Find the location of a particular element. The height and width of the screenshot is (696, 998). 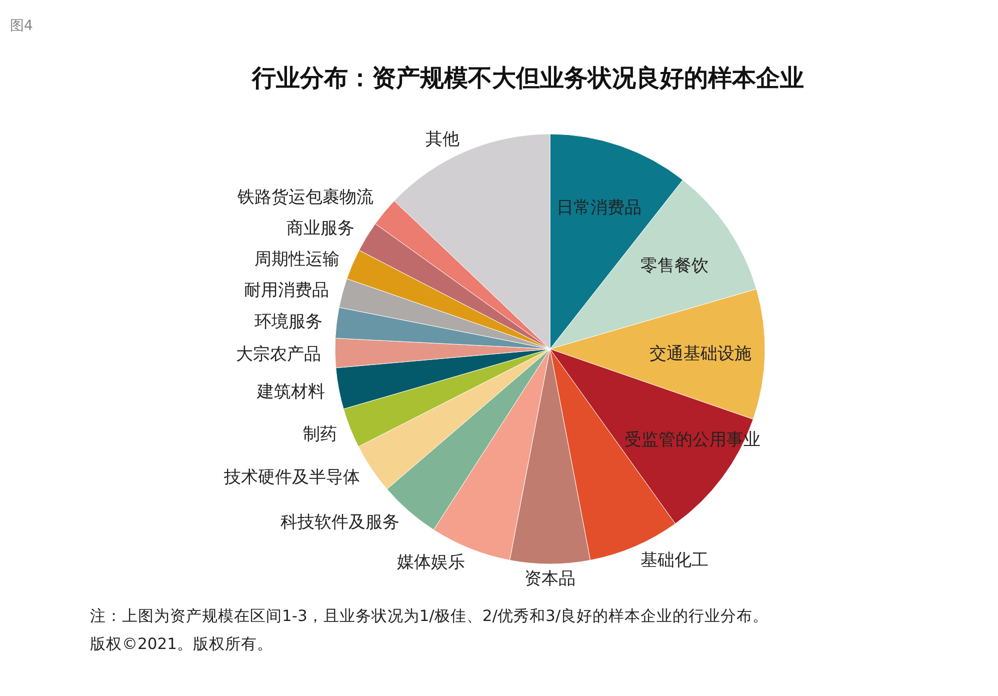

slice-label: 零售餐饮 is located at coordinates (674, 264).